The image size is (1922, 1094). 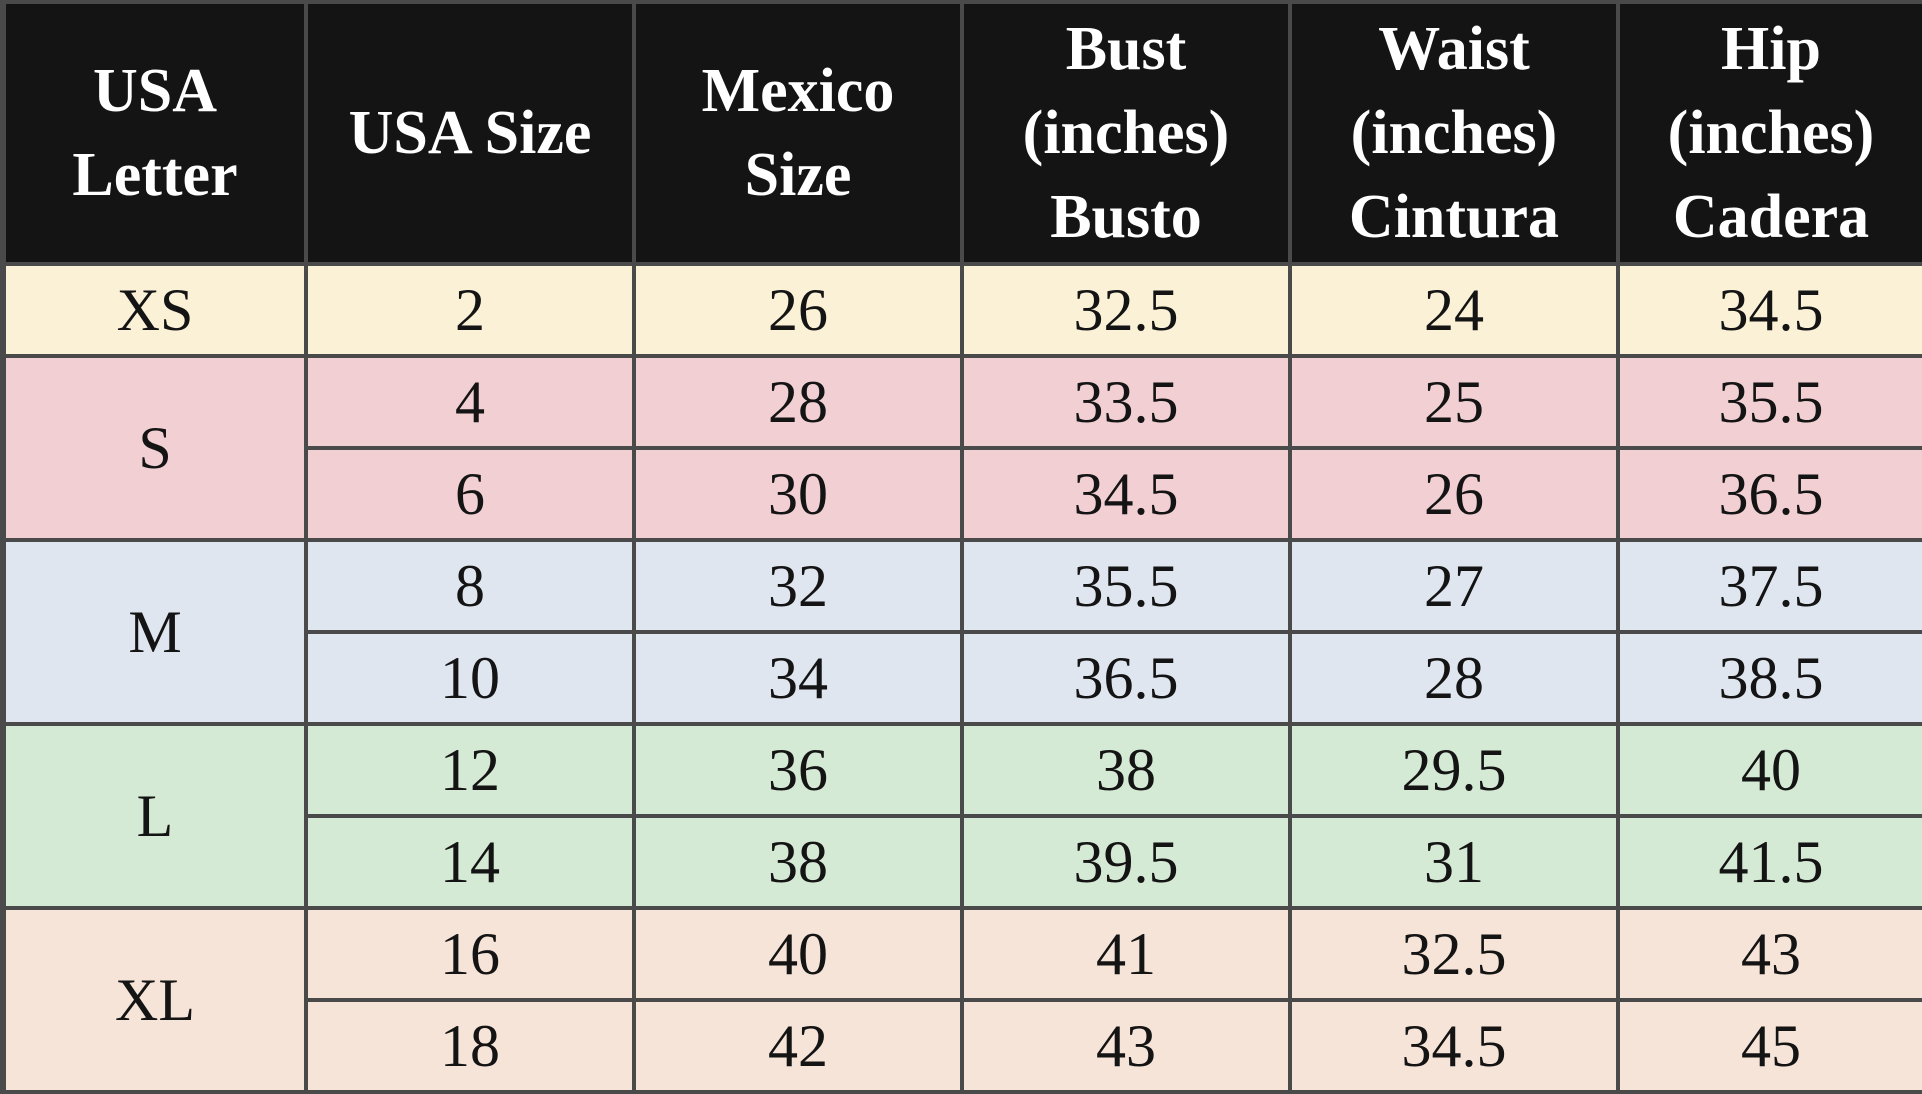 What do you see at coordinates (1454, 217) in the screenshot?
I see `header-waist-line-3: Cintura` at bounding box center [1454, 217].